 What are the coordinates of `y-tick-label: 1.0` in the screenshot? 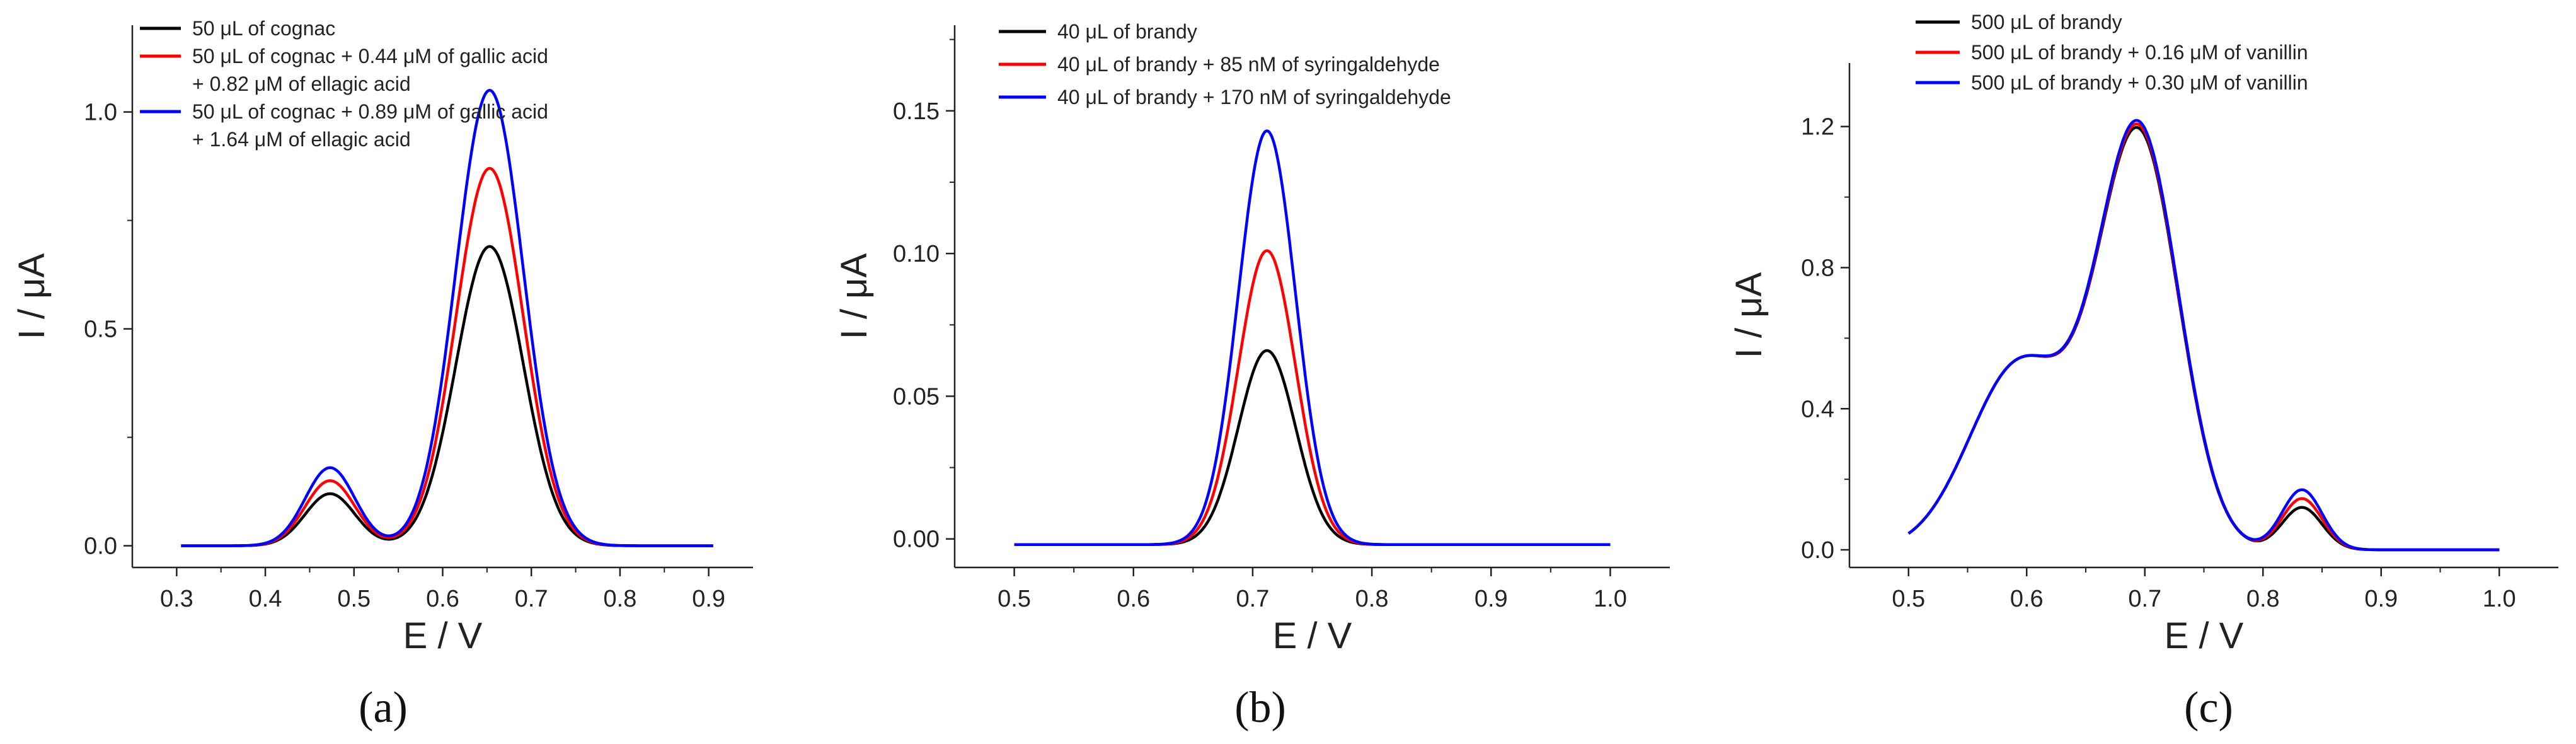 It's located at (100, 113).